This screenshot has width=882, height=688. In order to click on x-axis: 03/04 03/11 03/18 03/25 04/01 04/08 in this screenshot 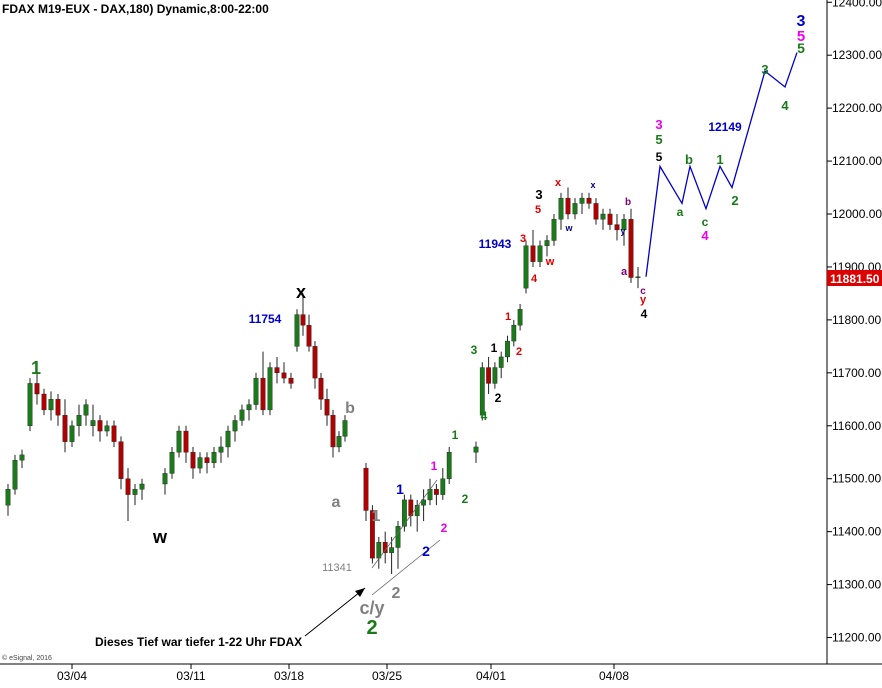, I will do `click(343, 673)`.